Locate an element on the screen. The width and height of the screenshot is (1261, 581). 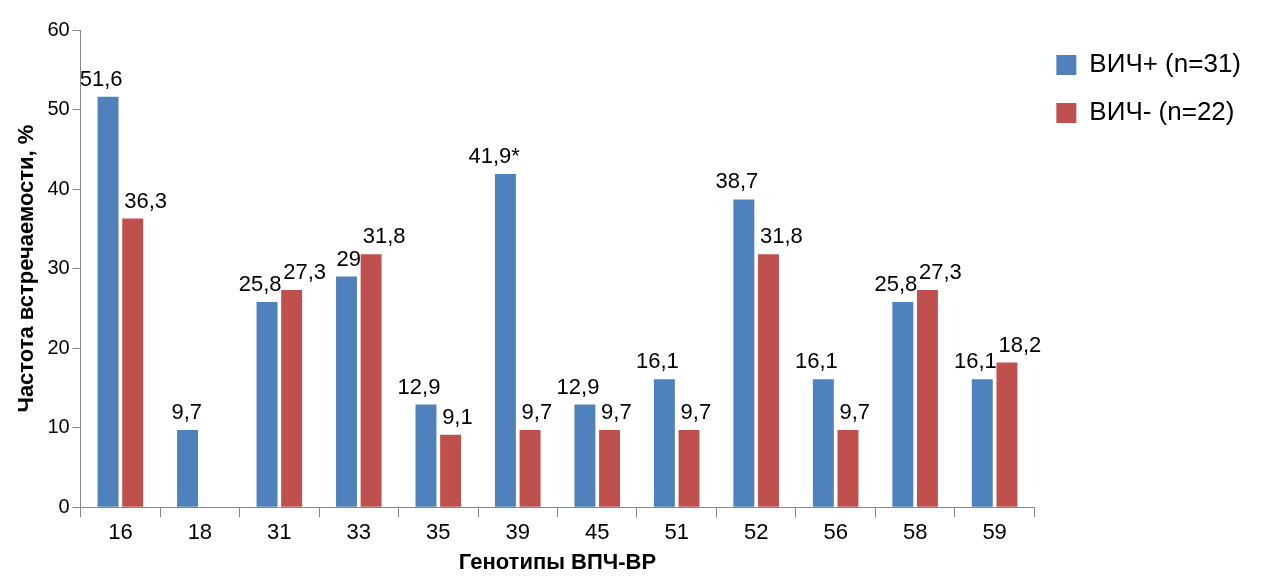
data-label: 9,1 is located at coordinates (457, 416).